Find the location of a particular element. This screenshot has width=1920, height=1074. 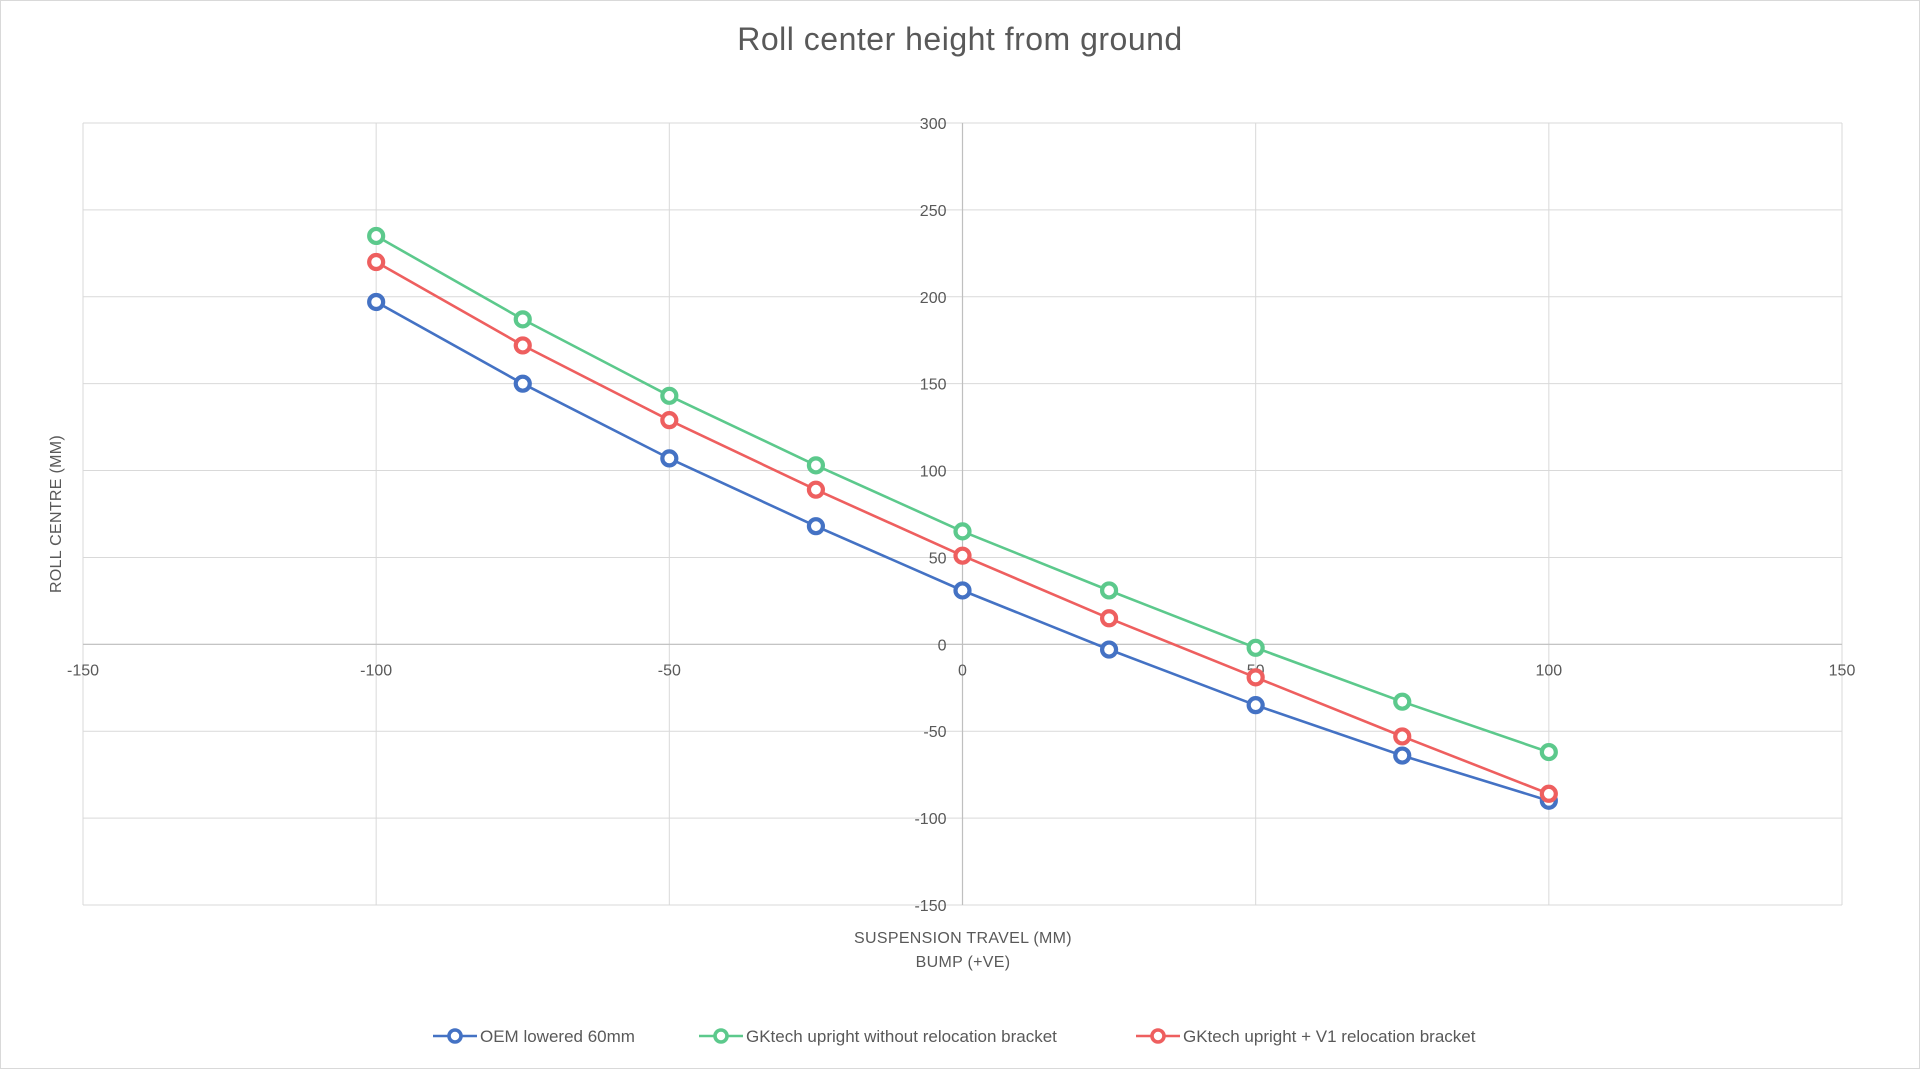

y-tick-label: 250 is located at coordinates (933, 211).